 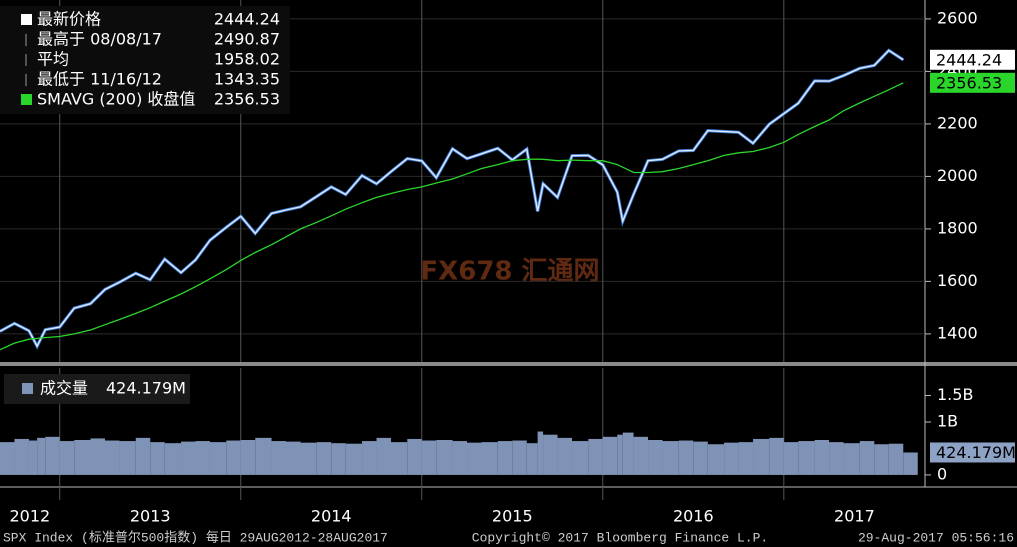 I want to click on legend-value: 2356.53, so click(x=247, y=99).